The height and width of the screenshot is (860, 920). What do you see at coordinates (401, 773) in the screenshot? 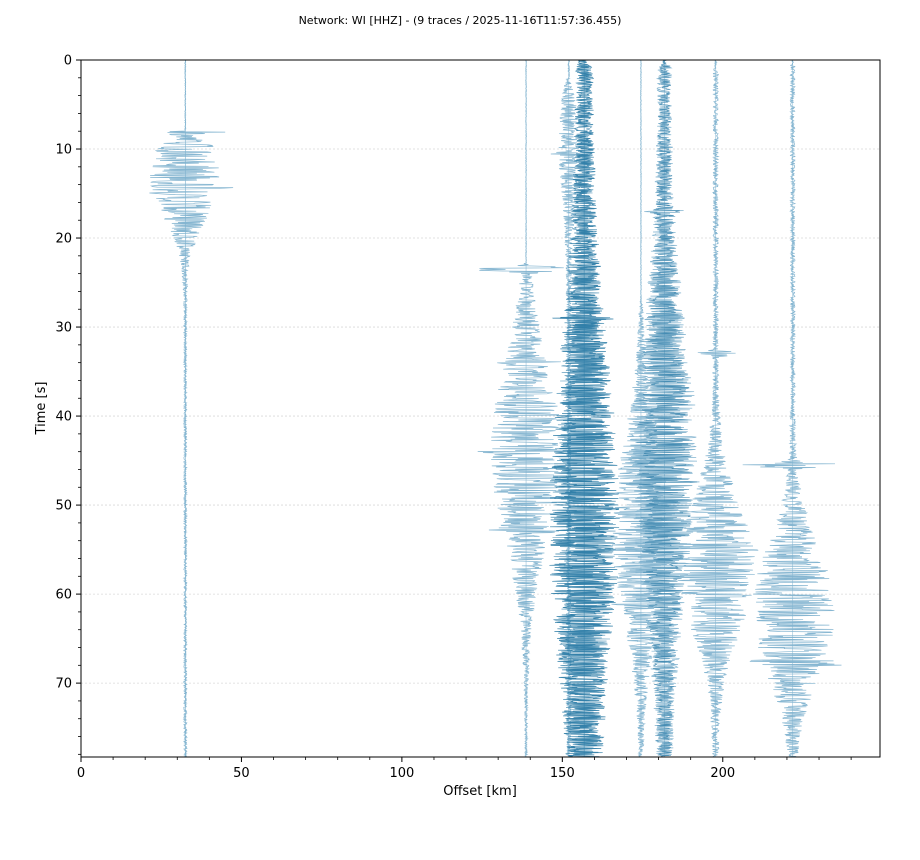
I see `x-tick-label: 100` at bounding box center [401, 773].